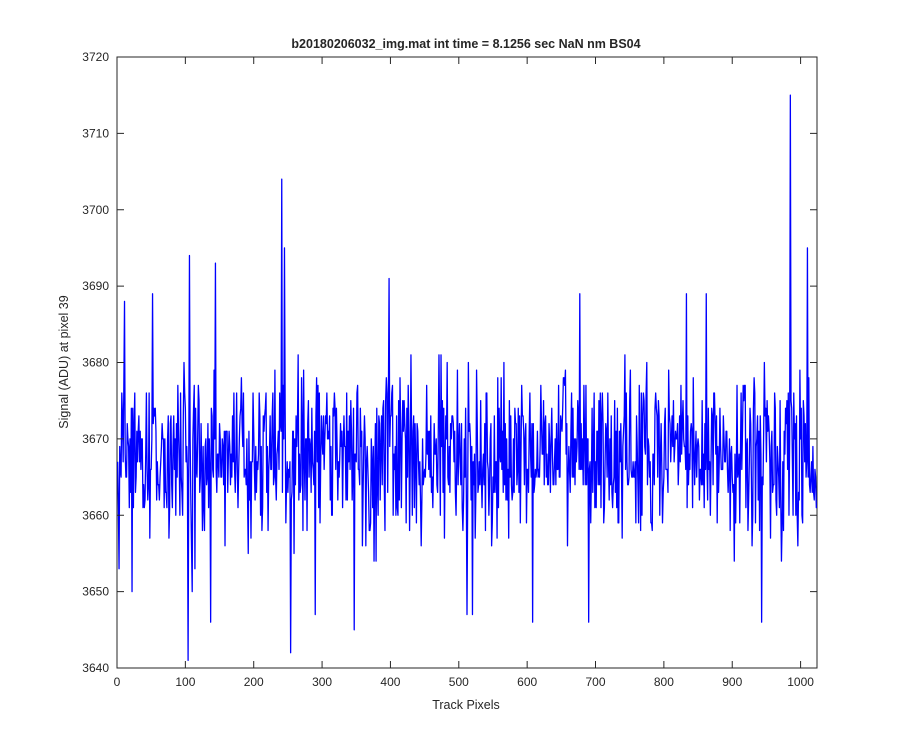  I want to click on y-tick-label-3680: 3680, so click(95, 363).